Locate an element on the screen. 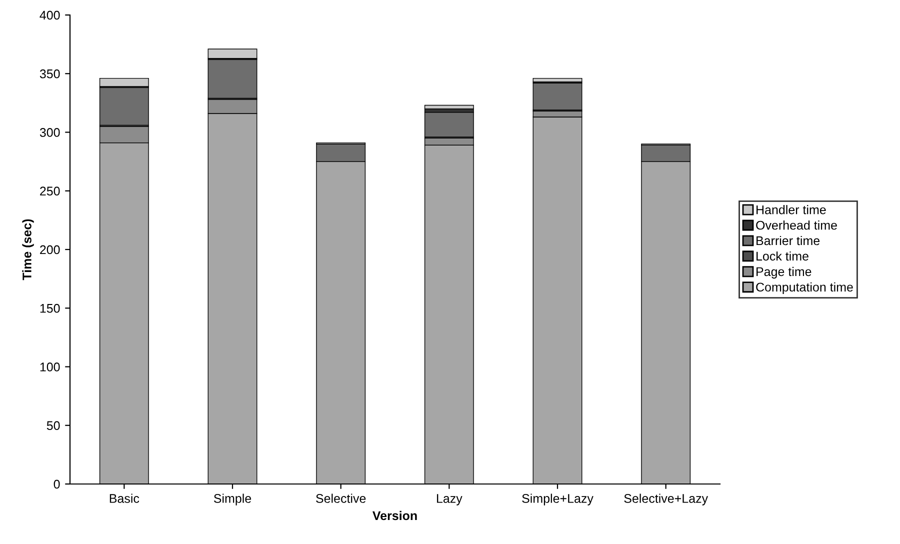  x-tick-label: Lazy is located at coordinates (449, 500).